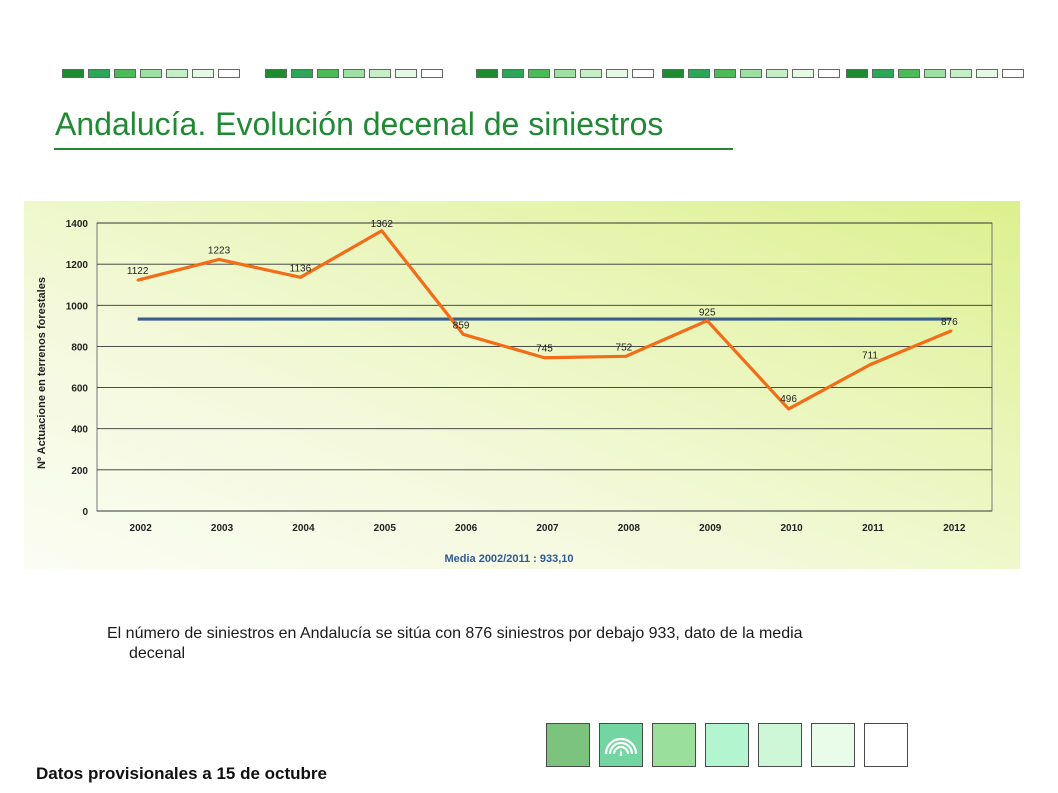  What do you see at coordinates (301, 268) in the screenshot?
I see `data-label: 1136` at bounding box center [301, 268].